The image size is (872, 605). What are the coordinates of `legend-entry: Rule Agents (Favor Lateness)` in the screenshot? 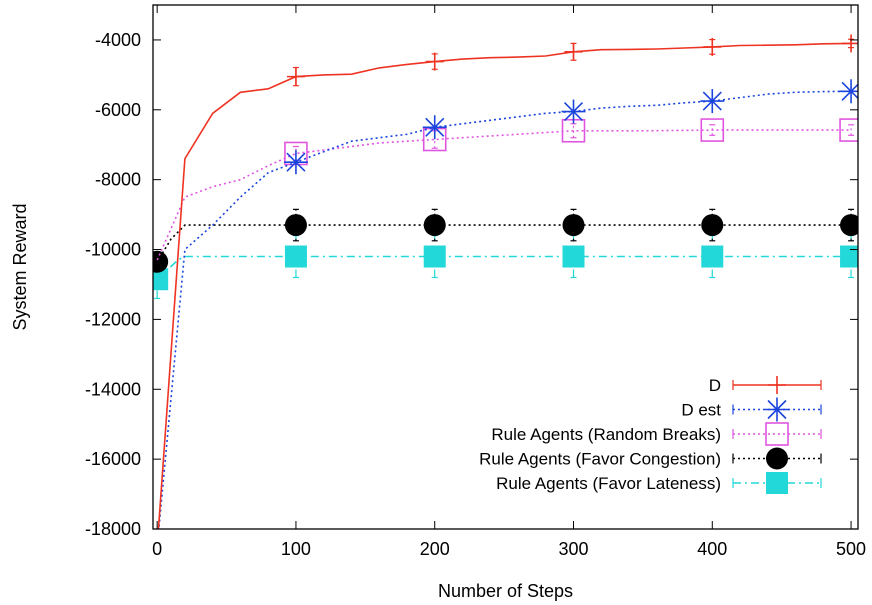 It's located at (659, 483).